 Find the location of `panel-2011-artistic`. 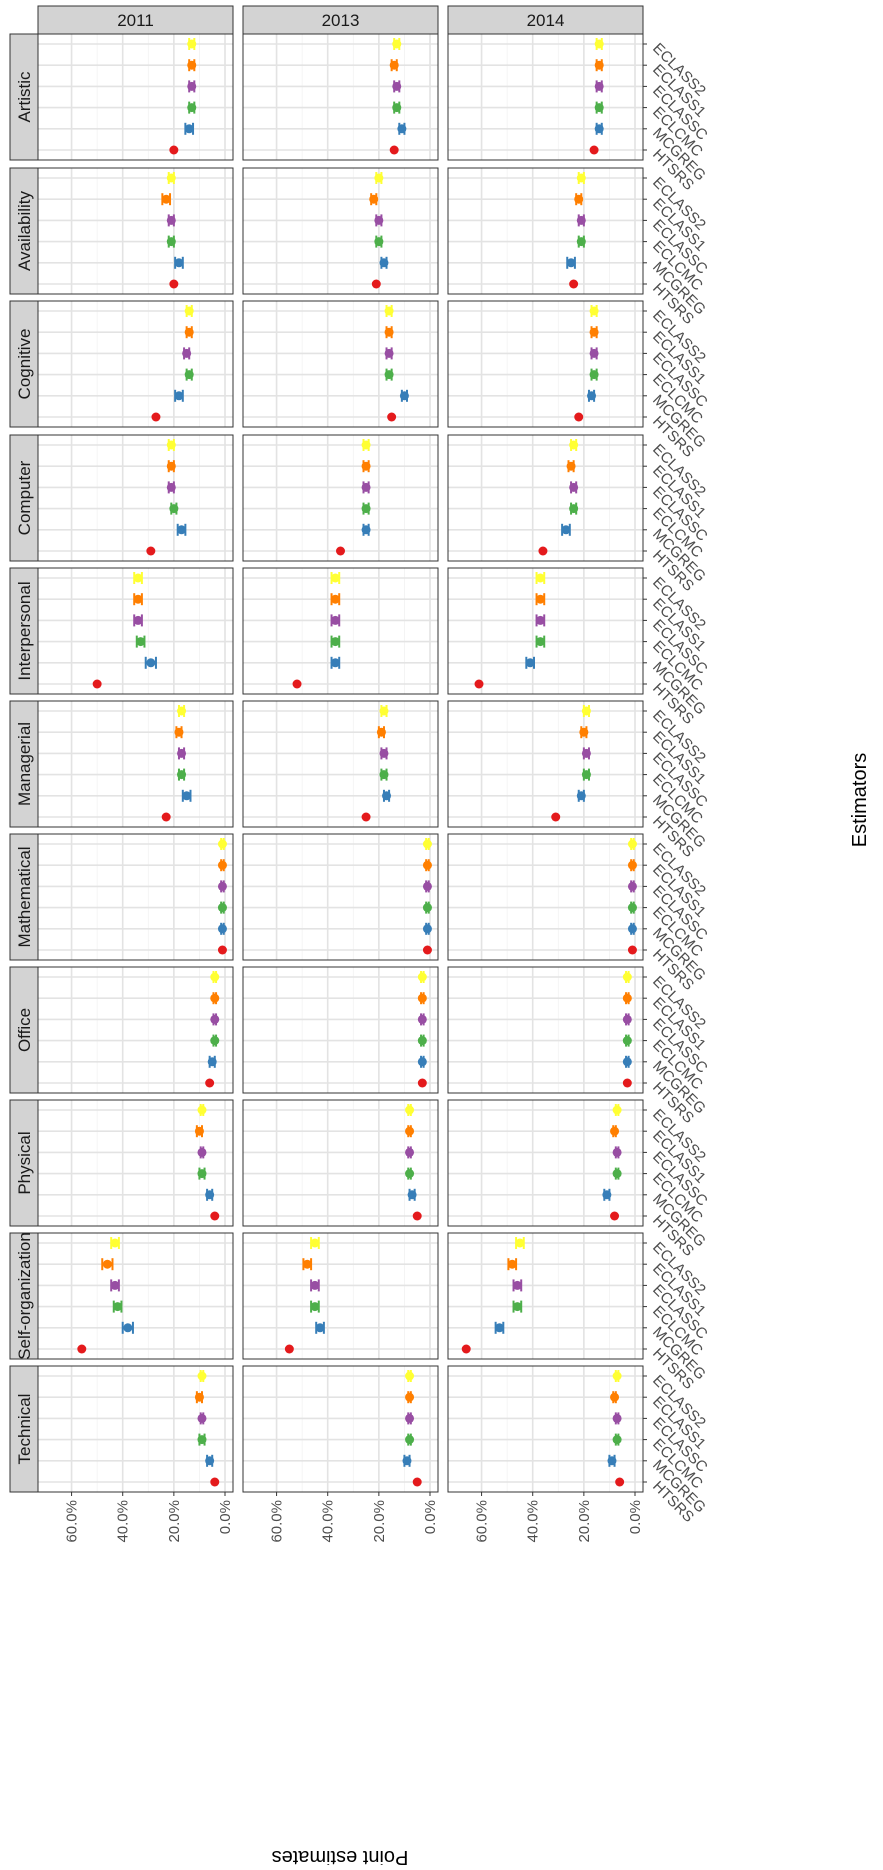

panel-2011-artistic is located at coordinates (135, 97).